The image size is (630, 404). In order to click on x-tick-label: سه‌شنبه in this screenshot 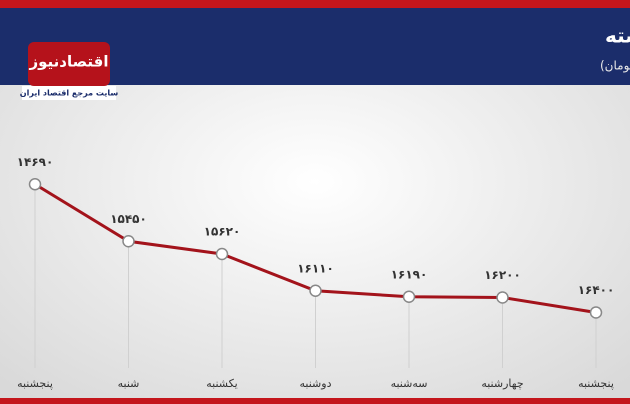, I will do `click(409, 383)`.